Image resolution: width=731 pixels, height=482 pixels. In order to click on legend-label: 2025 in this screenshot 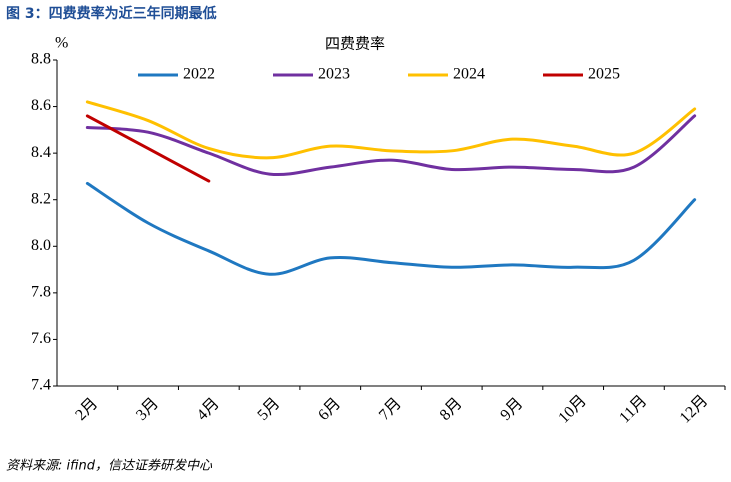, I will do `click(604, 74)`.